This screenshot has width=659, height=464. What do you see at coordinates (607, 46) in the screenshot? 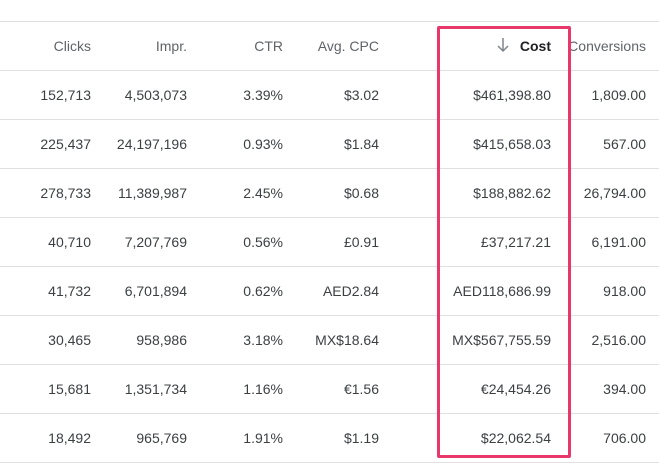
I see `column-header: Conversions` at bounding box center [607, 46].